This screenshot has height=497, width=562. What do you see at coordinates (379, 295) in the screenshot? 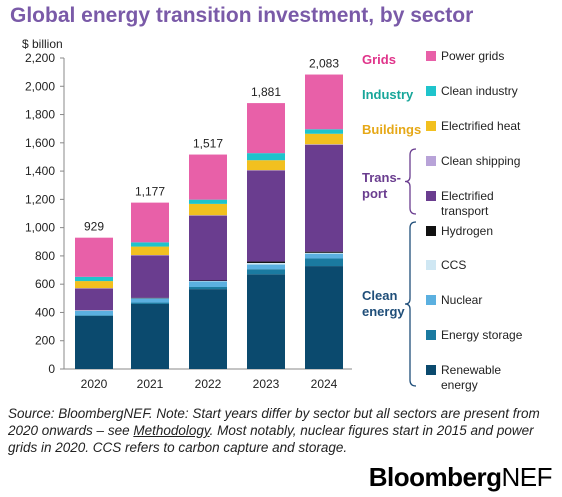
I see `group-label-clean-energy: Clean` at bounding box center [379, 295].